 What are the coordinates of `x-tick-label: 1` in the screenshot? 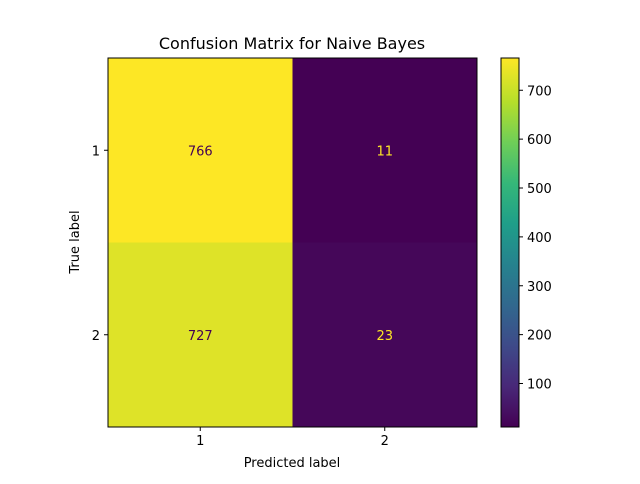 It's located at (200, 441).